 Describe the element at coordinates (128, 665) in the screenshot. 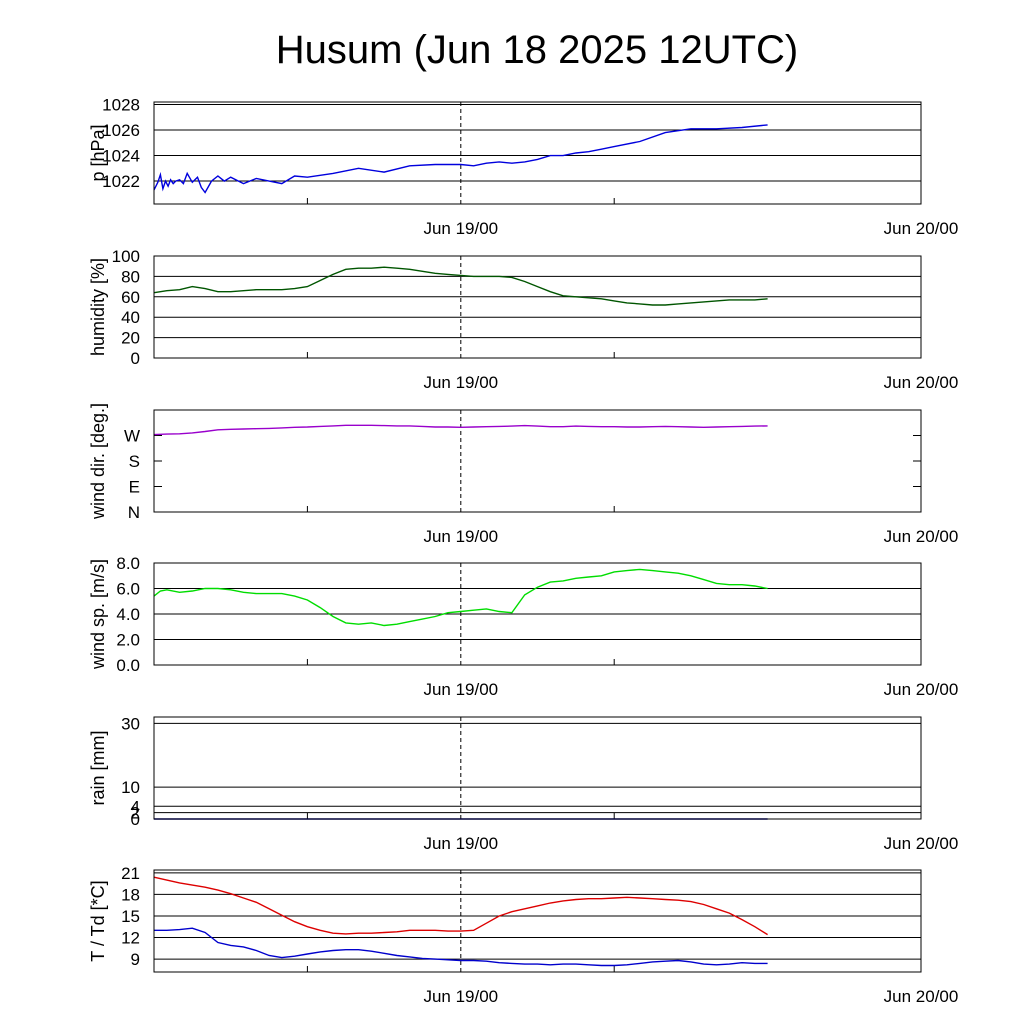

I see `y-tick-label: 0.0` at that location.